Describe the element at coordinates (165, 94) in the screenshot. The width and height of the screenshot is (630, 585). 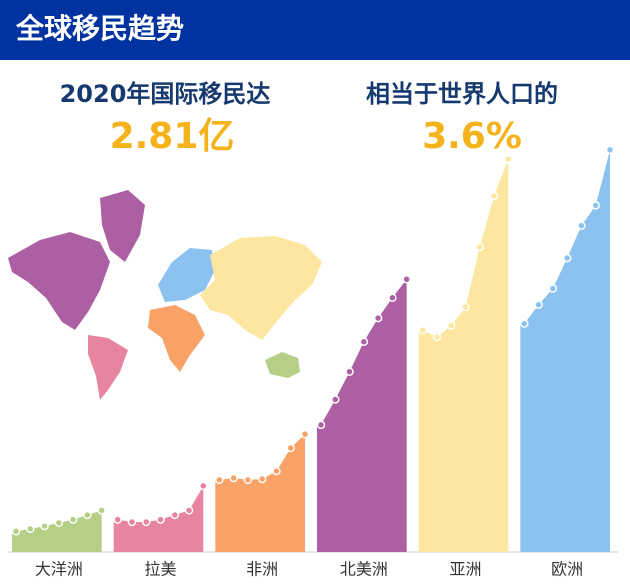
I see `annotation: 2020年国际移民达` at that location.